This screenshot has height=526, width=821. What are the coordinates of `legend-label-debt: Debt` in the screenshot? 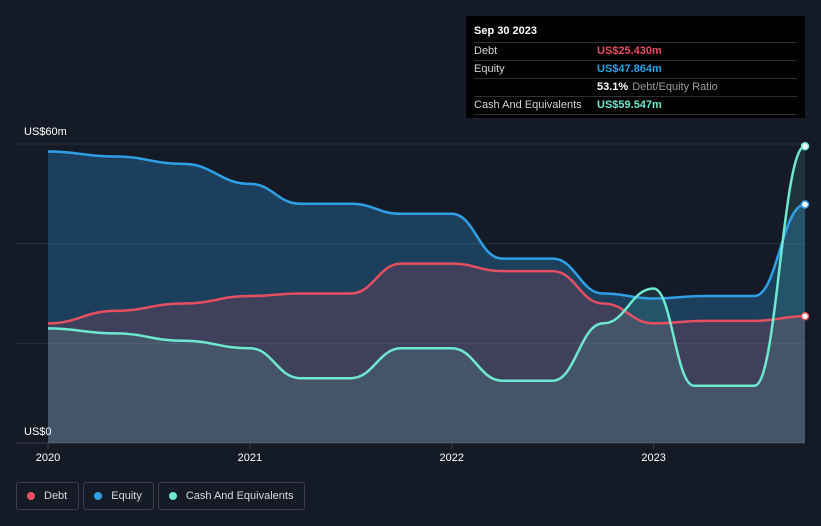 It's located at (56, 496).